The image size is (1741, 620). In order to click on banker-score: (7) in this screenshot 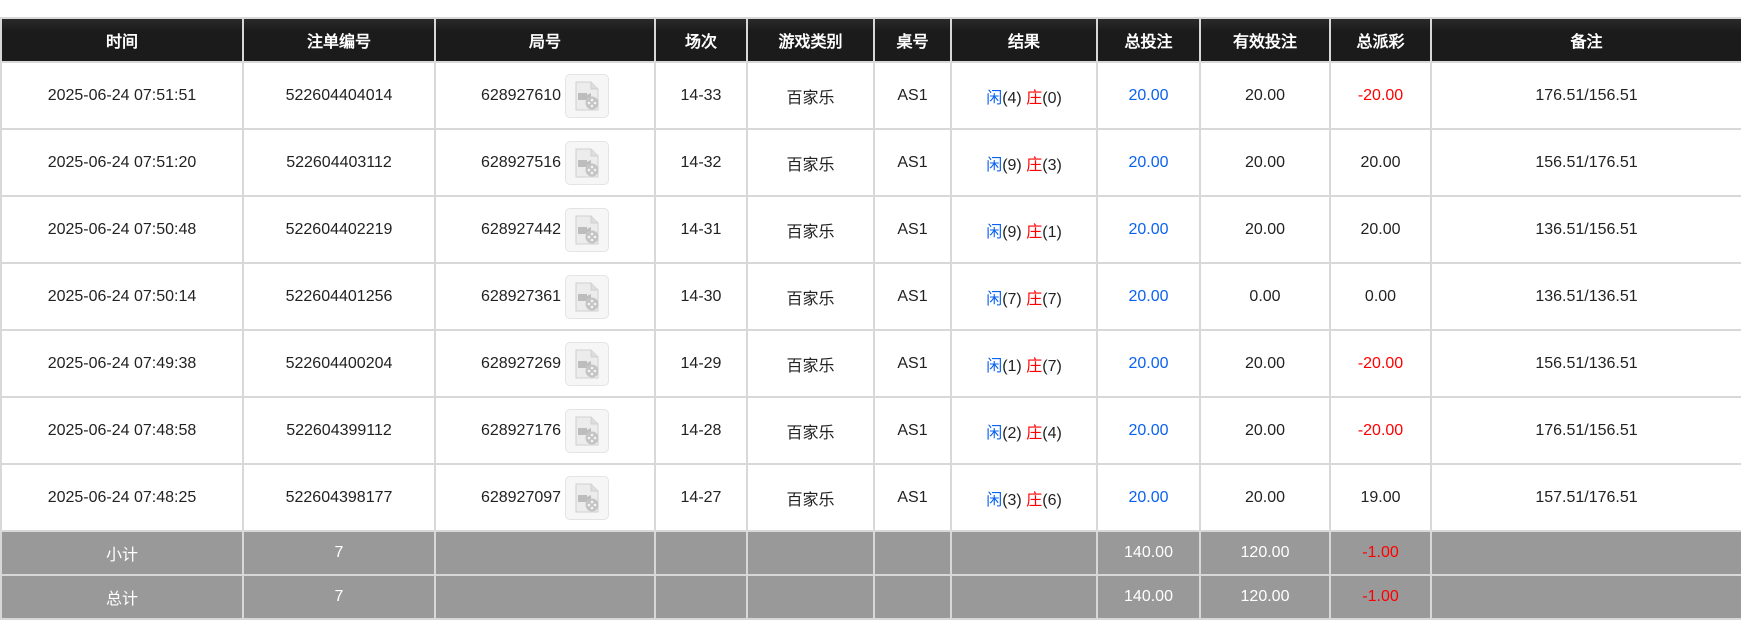, I will do `click(1052, 366)`.